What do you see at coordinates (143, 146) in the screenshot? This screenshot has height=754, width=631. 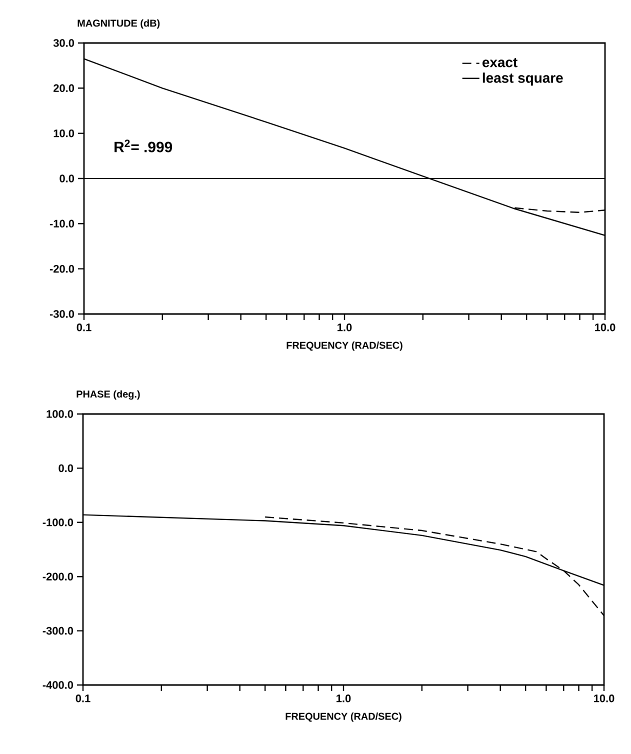 I see `annotation: R$^{2}$= .999` at bounding box center [143, 146].